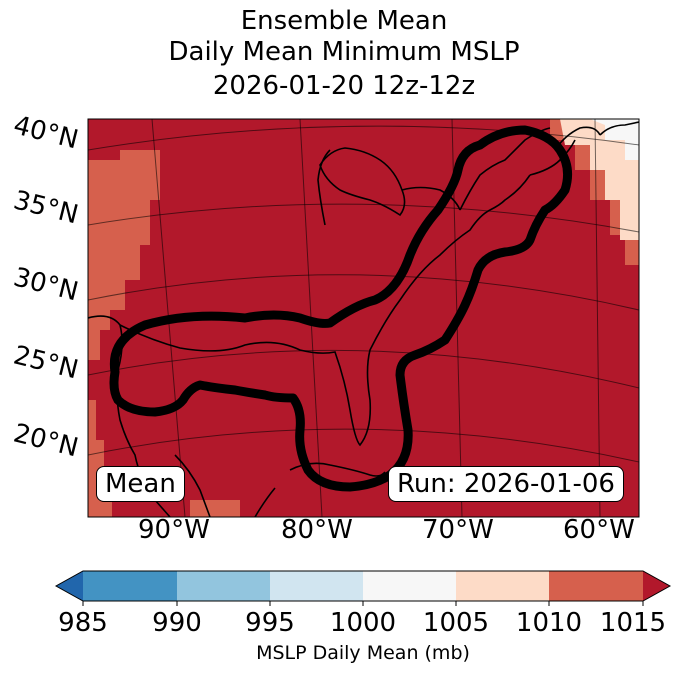  I want to click on lon-label-70w: 70°W, so click(458, 530).